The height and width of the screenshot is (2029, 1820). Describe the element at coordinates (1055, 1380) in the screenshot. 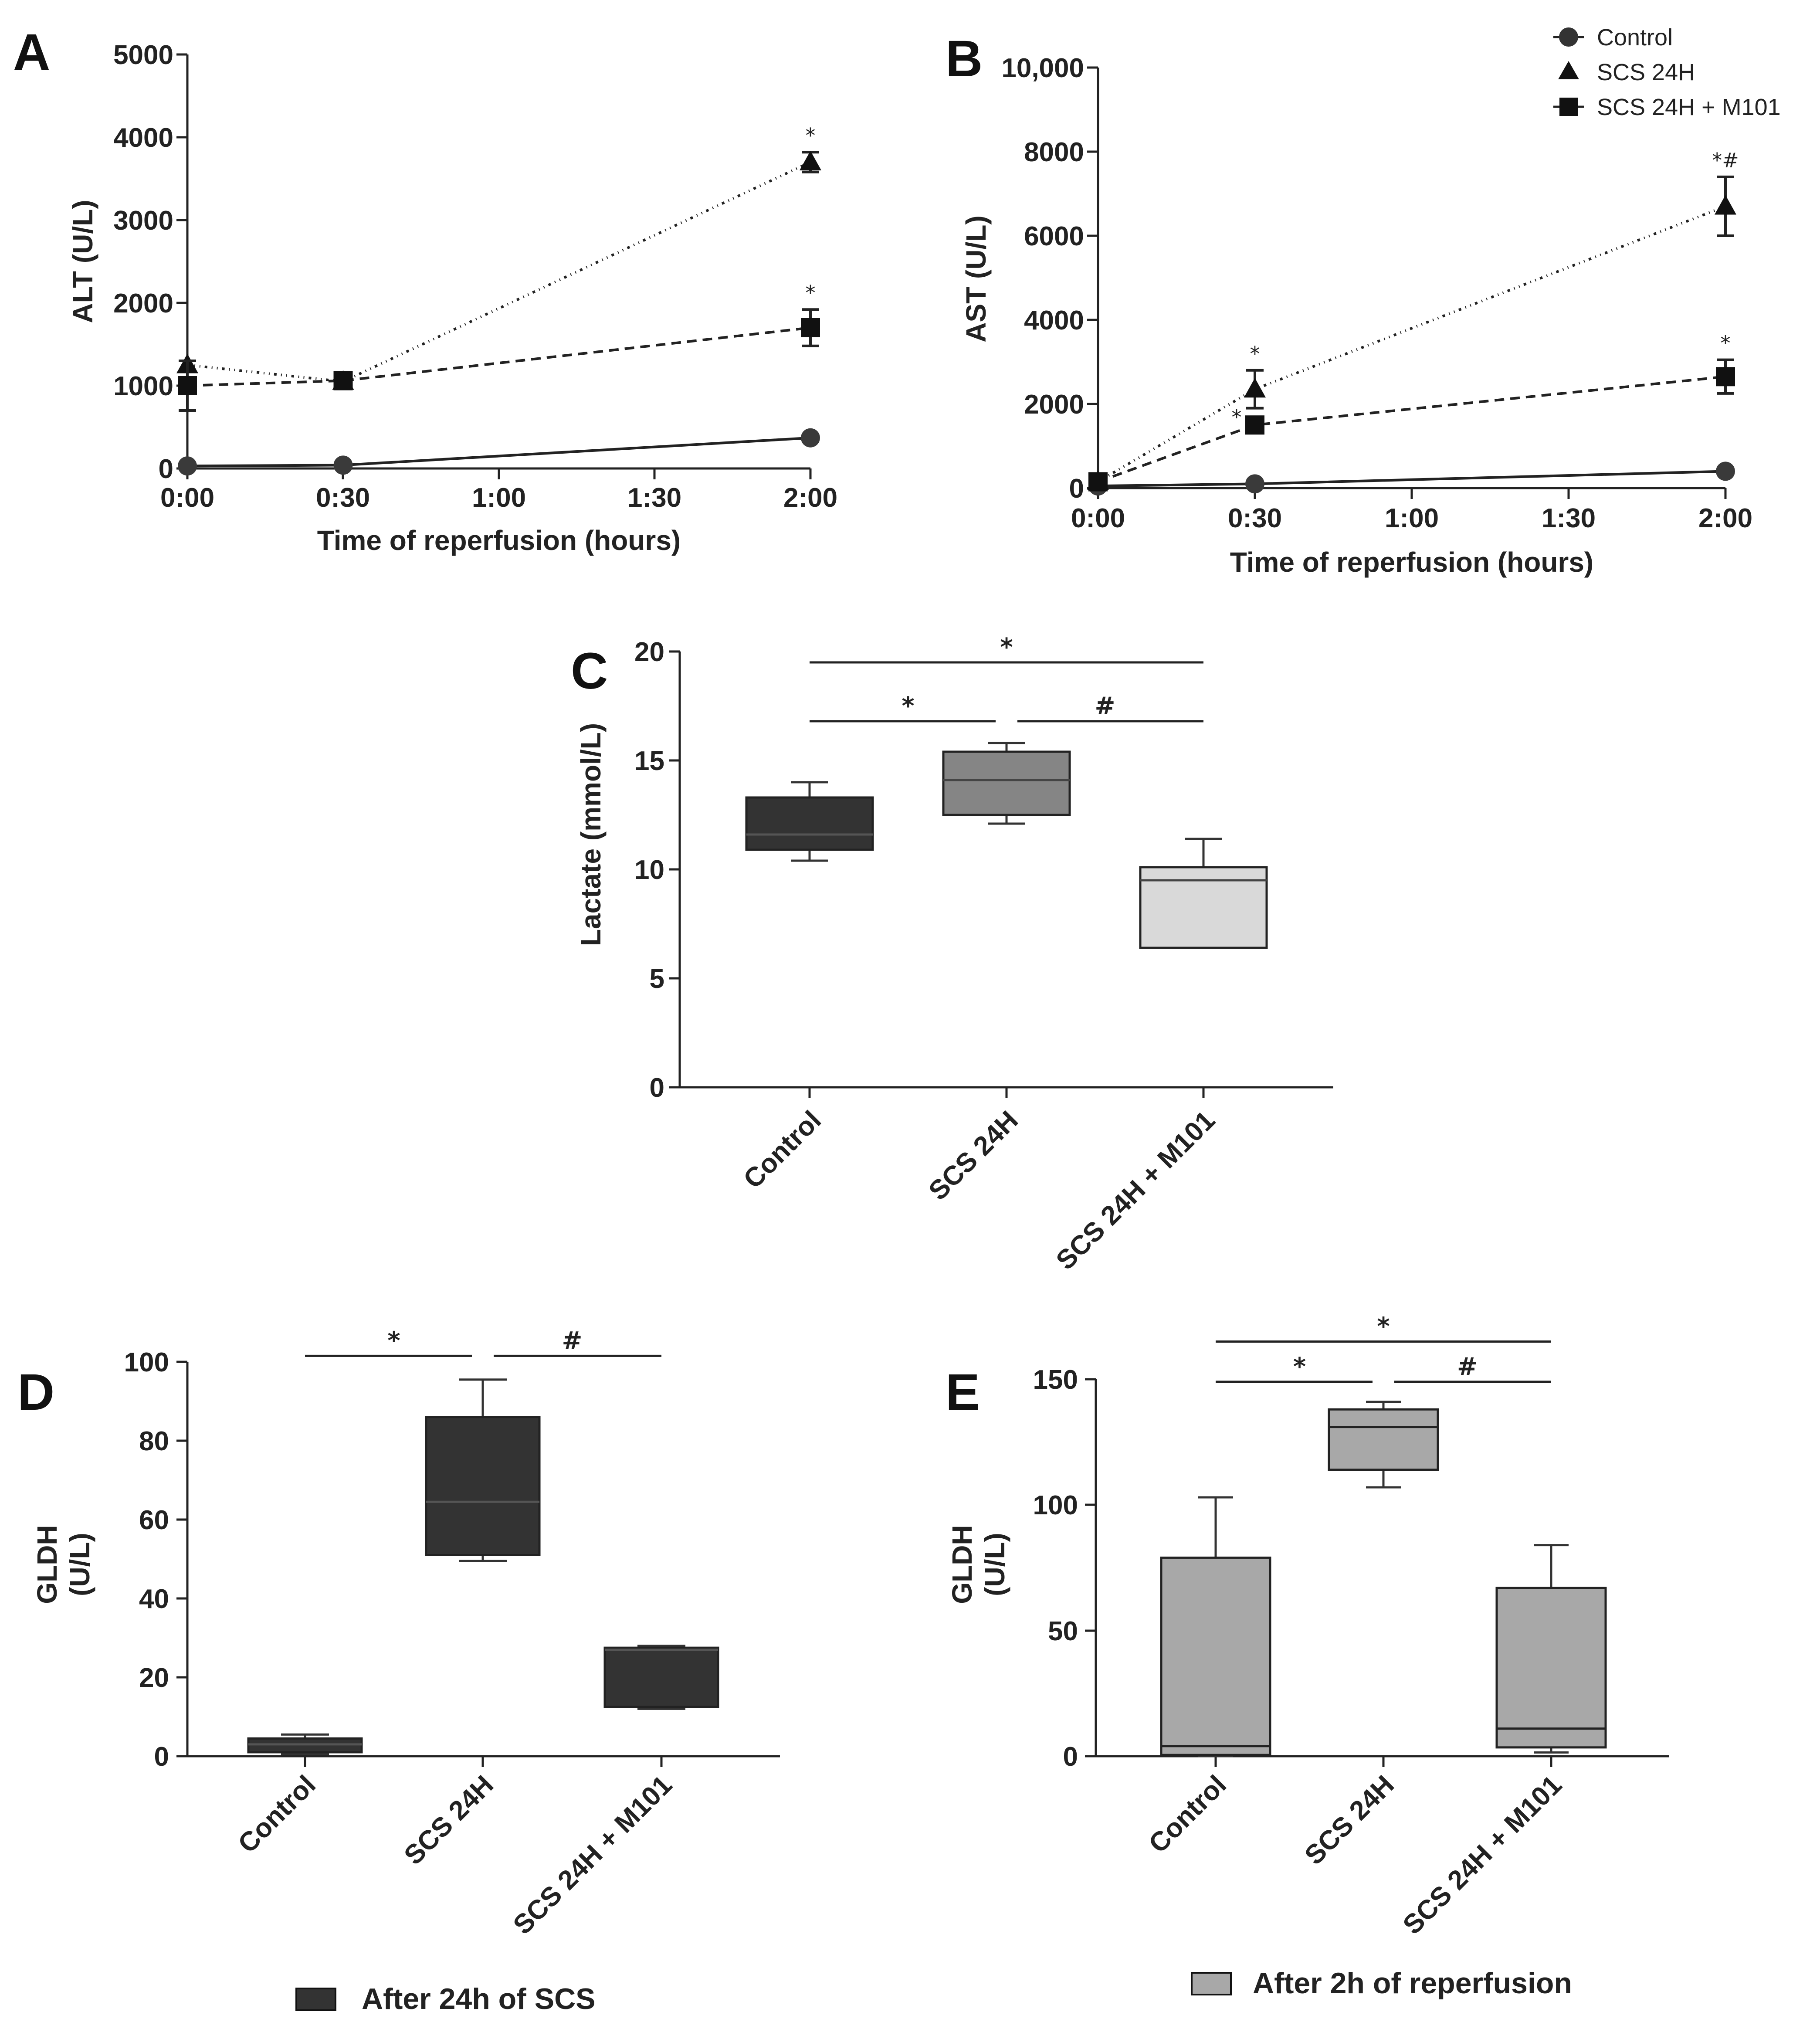

I see `y-tick-label: 150` at that location.